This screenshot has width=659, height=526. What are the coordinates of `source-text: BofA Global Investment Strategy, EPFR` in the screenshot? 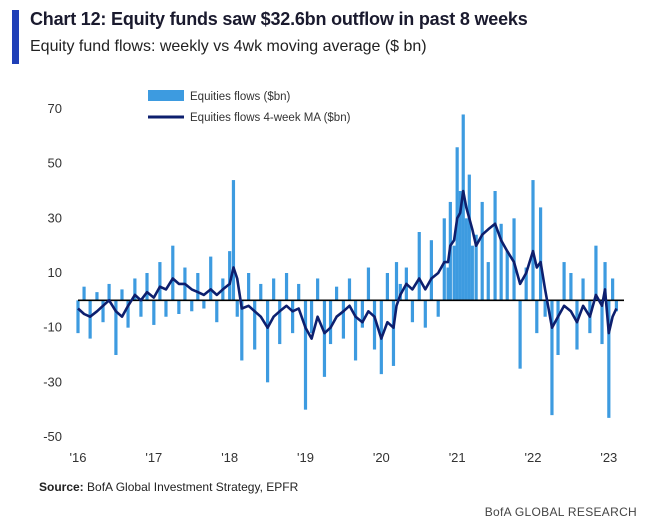 It's located at (193, 487).